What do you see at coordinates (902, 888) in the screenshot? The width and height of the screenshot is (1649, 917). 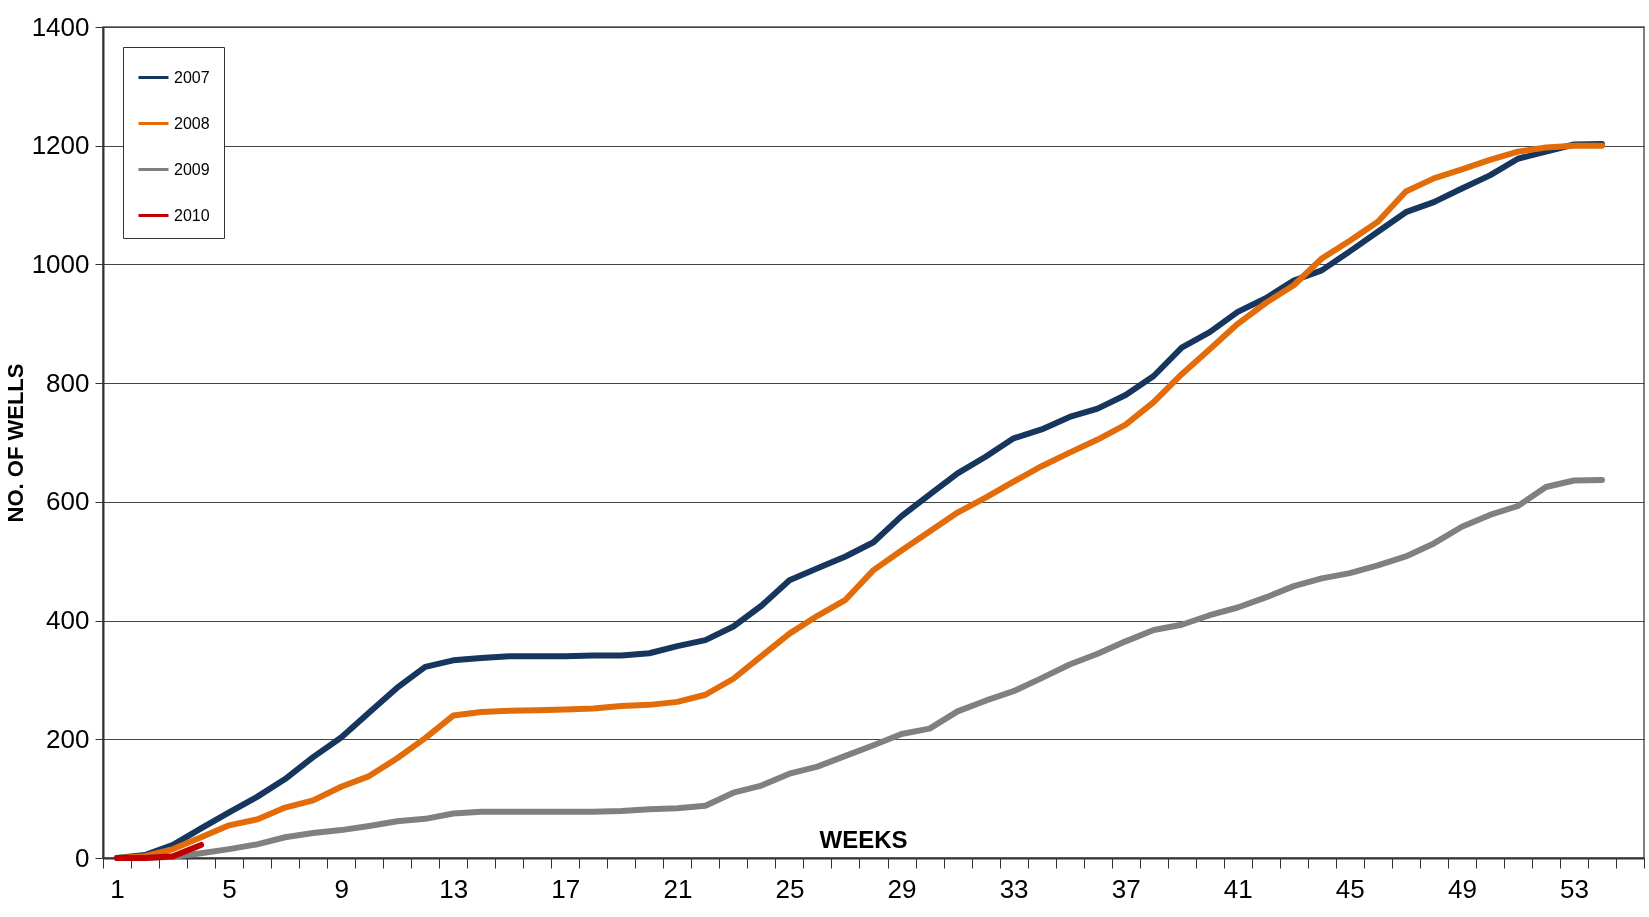 I see `x-tick-label: 29` at bounding box center [902, 888].